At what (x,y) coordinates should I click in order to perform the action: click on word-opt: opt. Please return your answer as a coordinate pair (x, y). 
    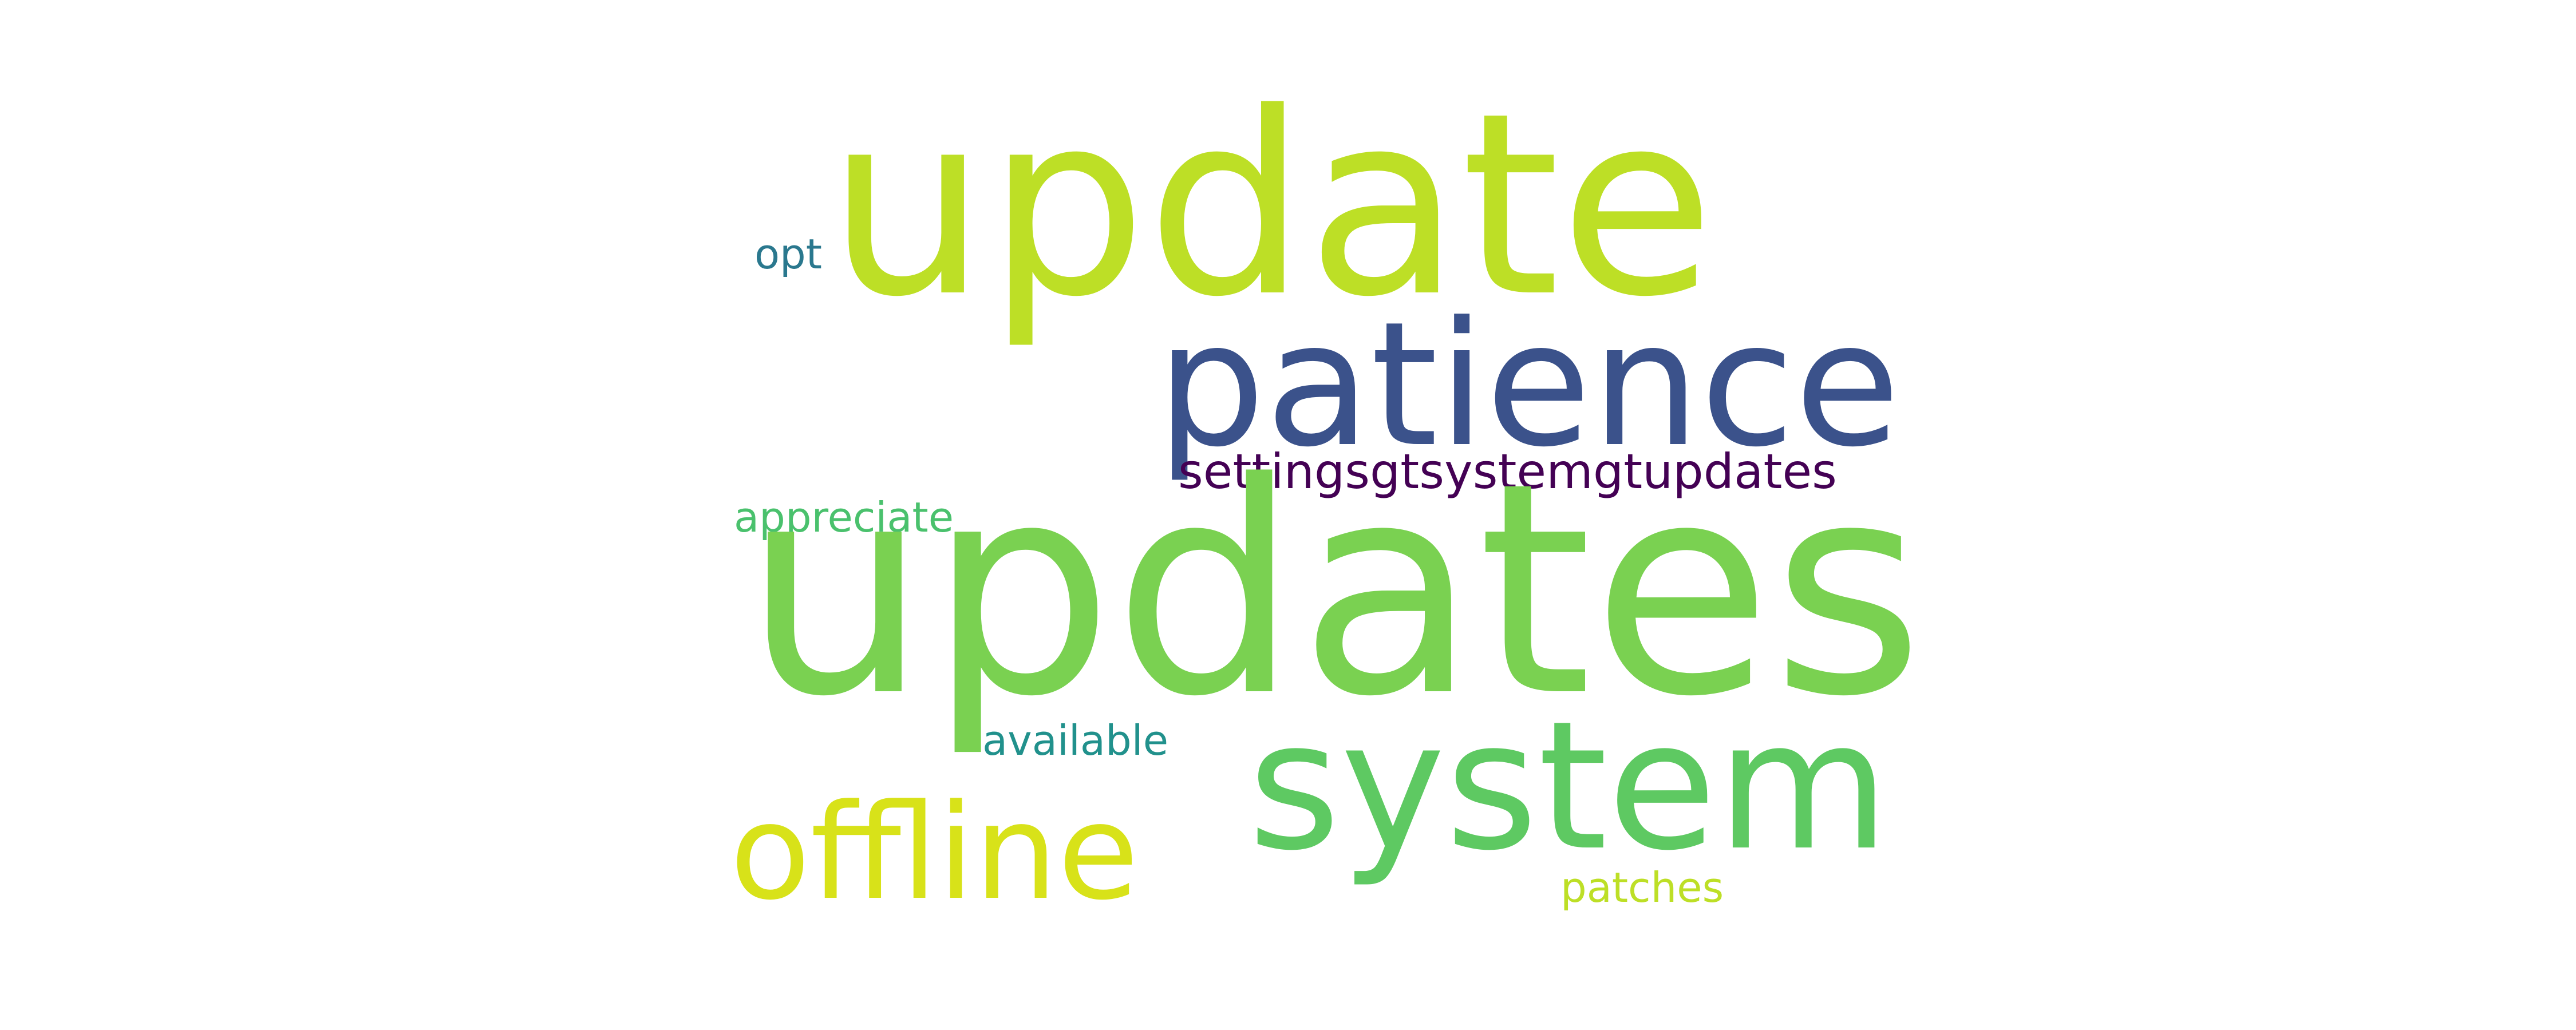
    Looking at the image, I should click on (788, 254).